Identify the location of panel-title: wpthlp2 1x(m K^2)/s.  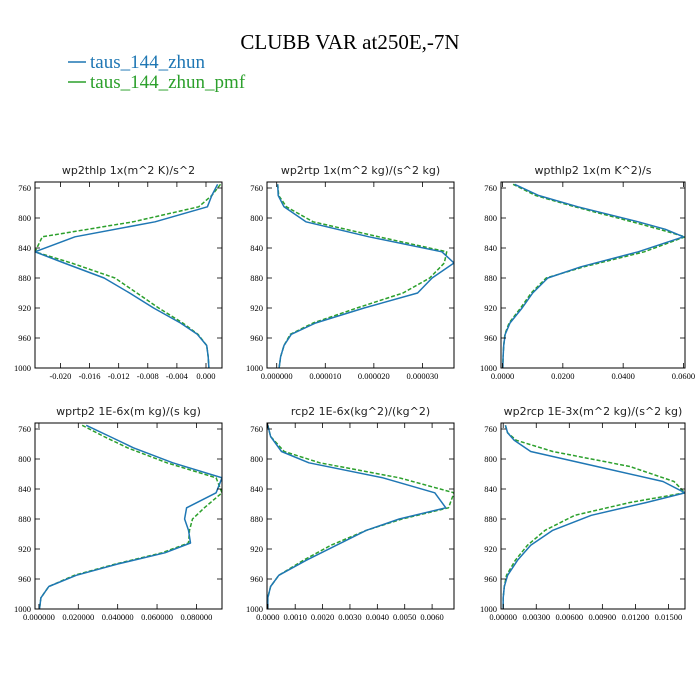
(593, 170).